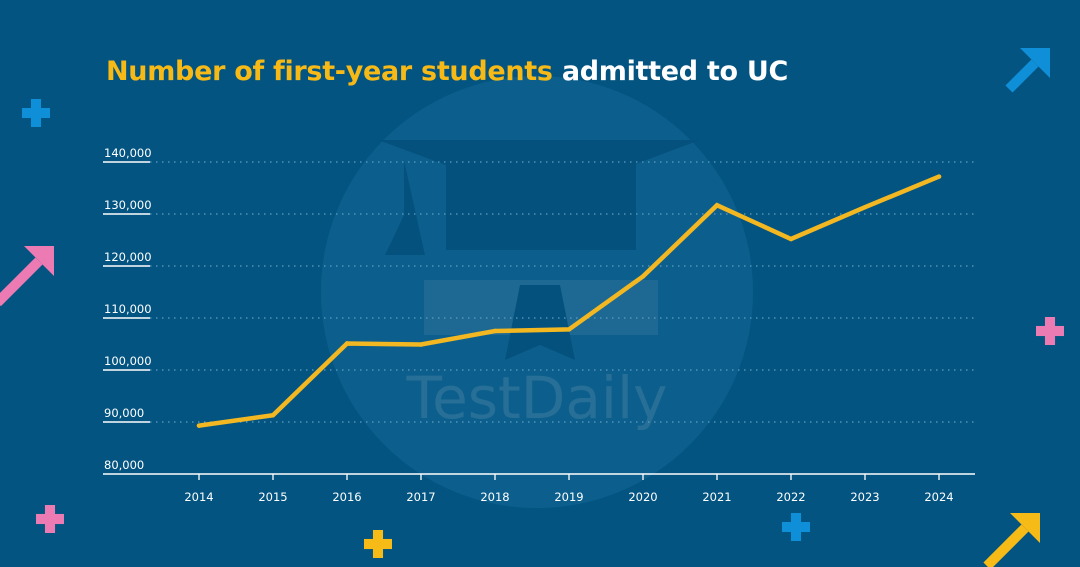  I want to click on x-tick-label: 2021, so click(716, 497).